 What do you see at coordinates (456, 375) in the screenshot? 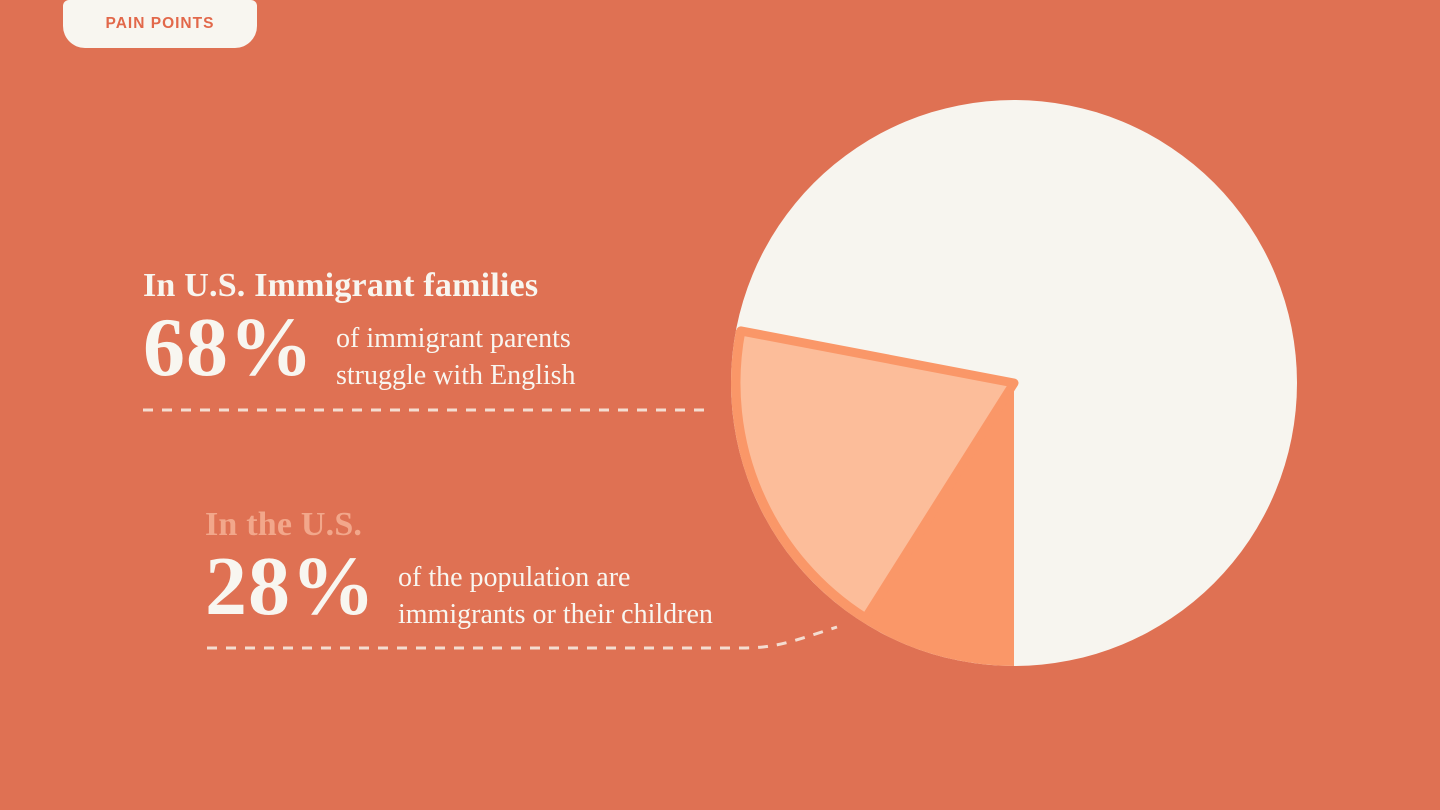
I see `stat-desc-line: struggle with English` at bounding box center [456, 375].